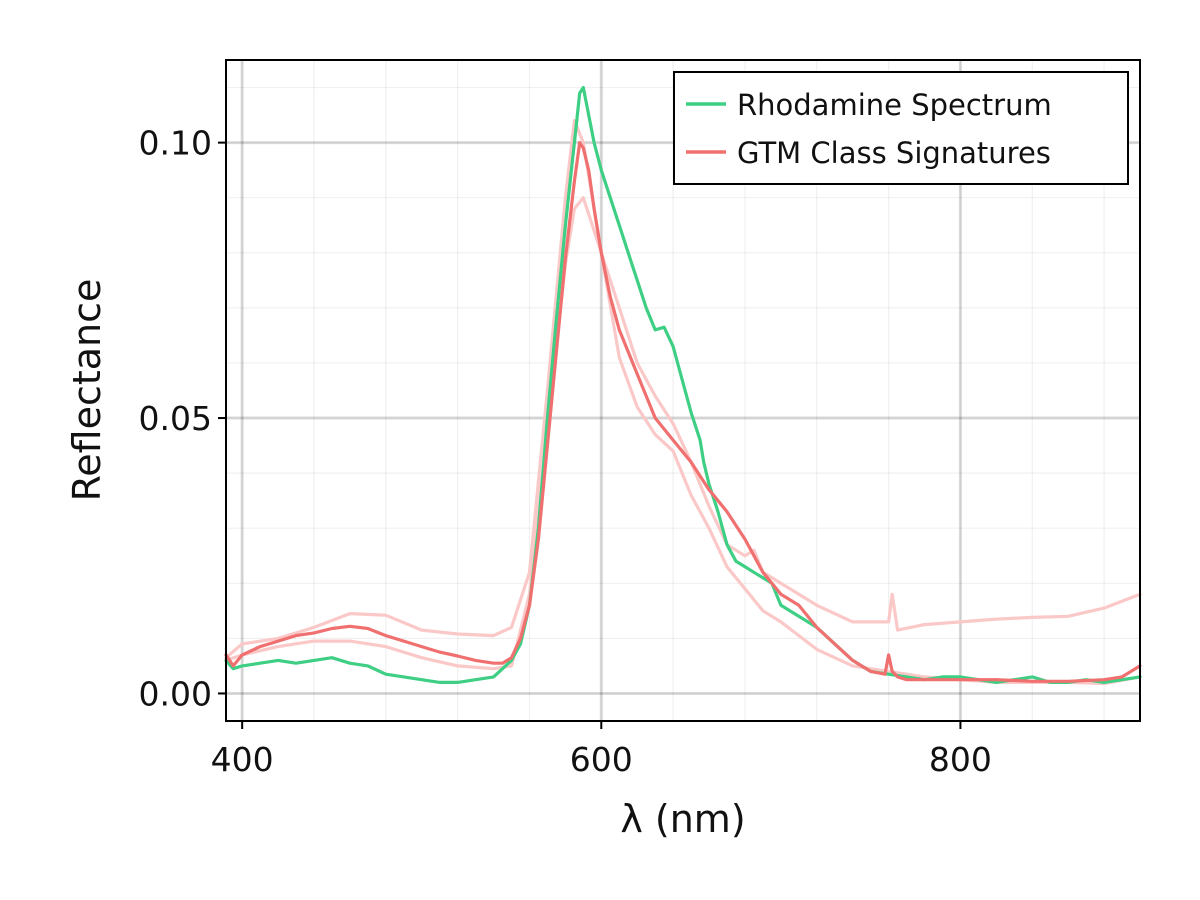 The width and height of the screenshot is (1200, 900). What do you see at coordinates (960, 759) in the screenshot?
I see `x-tick-label: 800` at bounding box center [960, 759].